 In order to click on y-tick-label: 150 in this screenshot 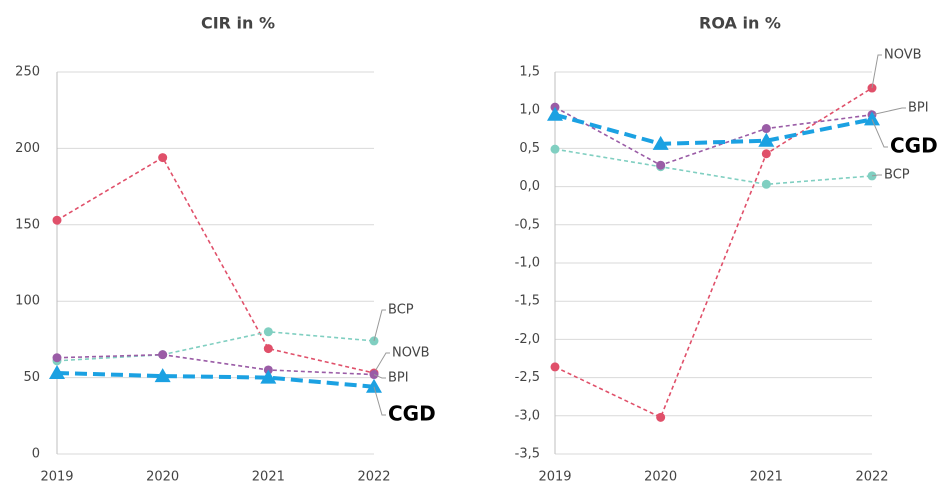, I will do `click(27, 224)`.